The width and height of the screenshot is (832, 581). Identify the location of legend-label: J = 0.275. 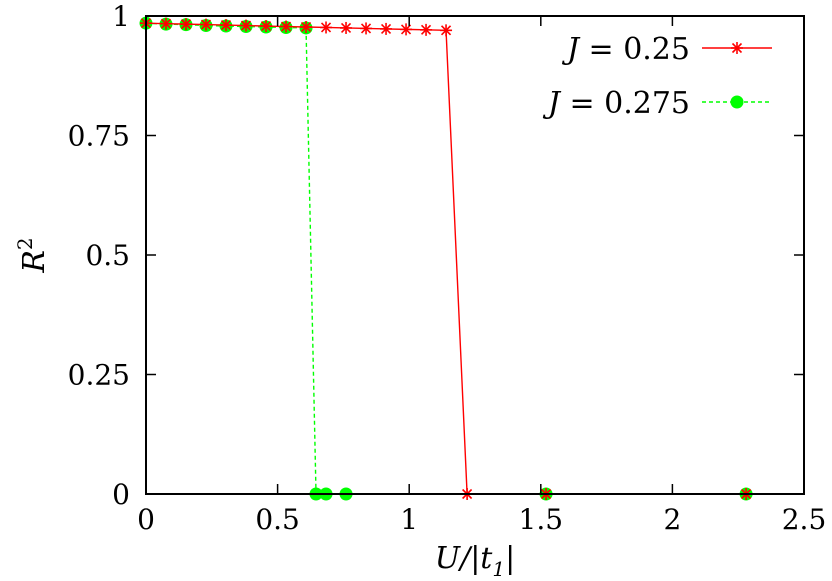
(616, 103).